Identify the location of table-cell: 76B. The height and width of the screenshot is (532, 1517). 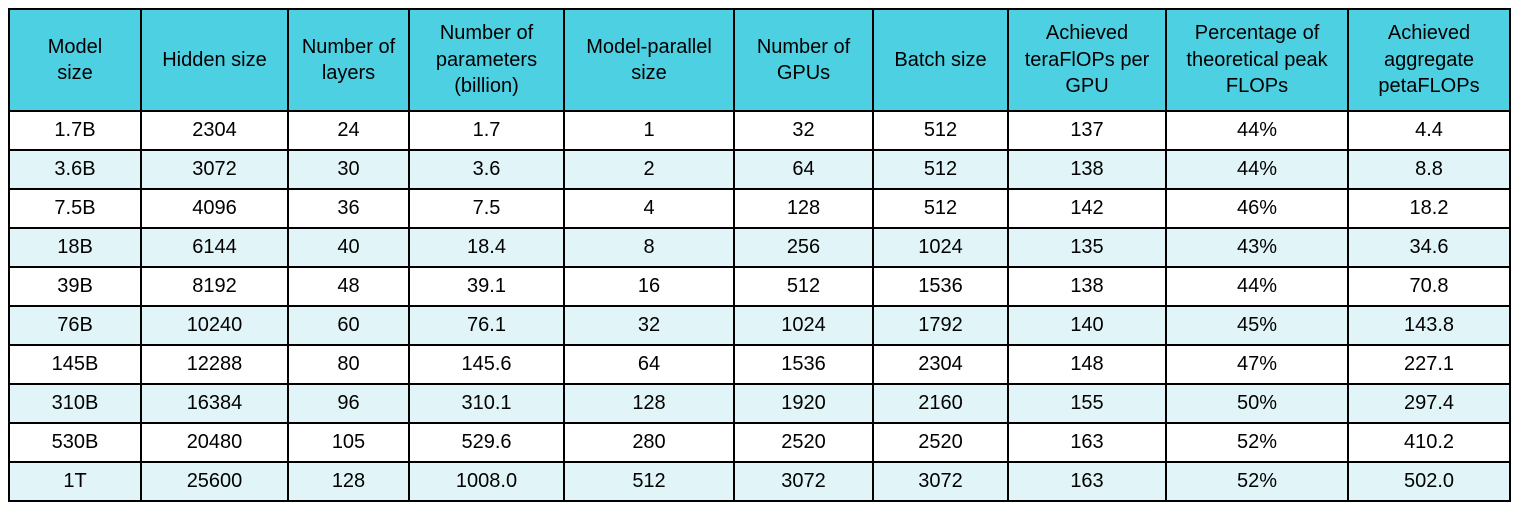
(75, 325).